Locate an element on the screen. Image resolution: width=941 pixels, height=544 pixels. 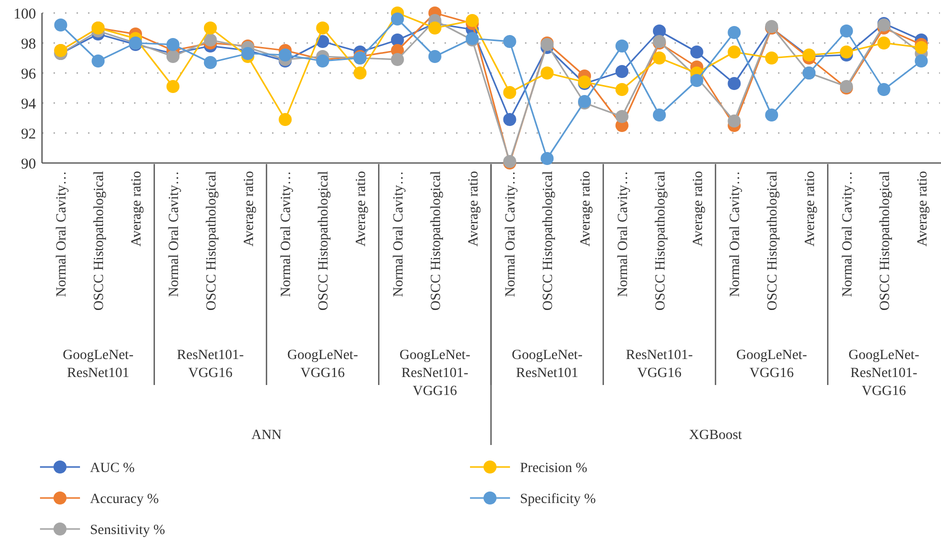
legend-label: Precision % is located at coordinates (554, 468).